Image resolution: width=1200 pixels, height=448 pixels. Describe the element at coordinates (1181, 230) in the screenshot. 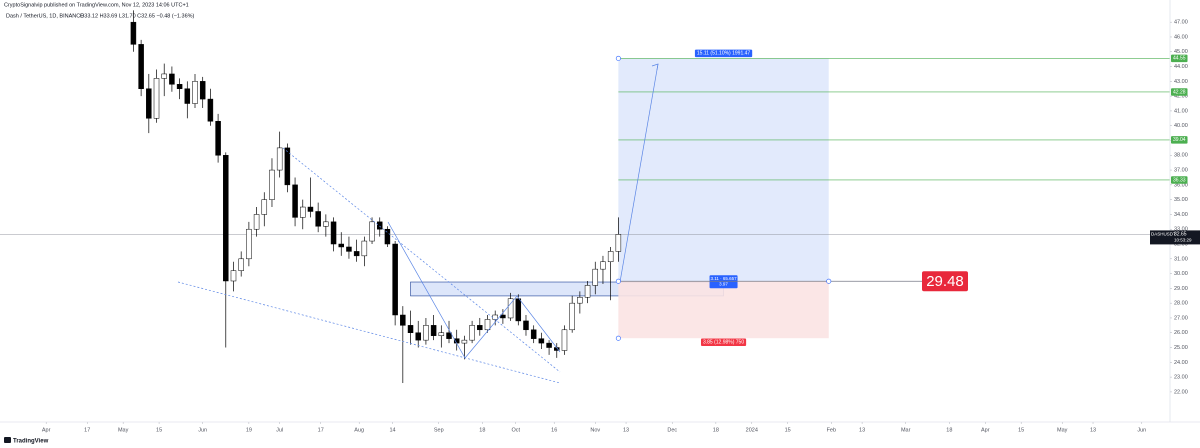

I see `y-tick-label: 33.00` at that location.